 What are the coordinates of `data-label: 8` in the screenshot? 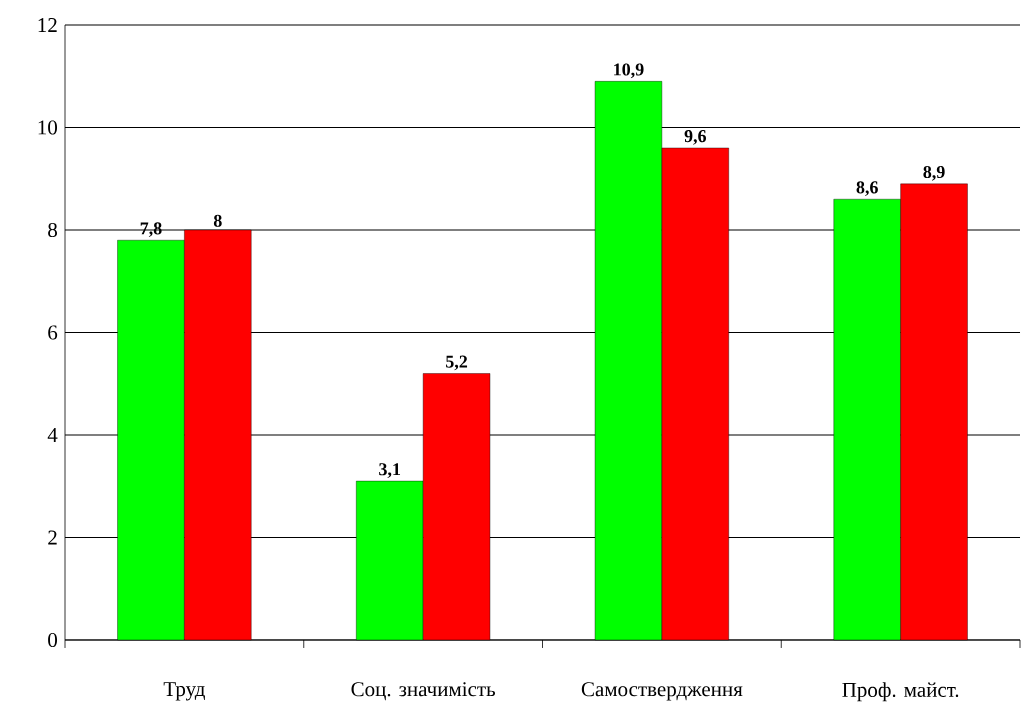 It's located at (217, 220).